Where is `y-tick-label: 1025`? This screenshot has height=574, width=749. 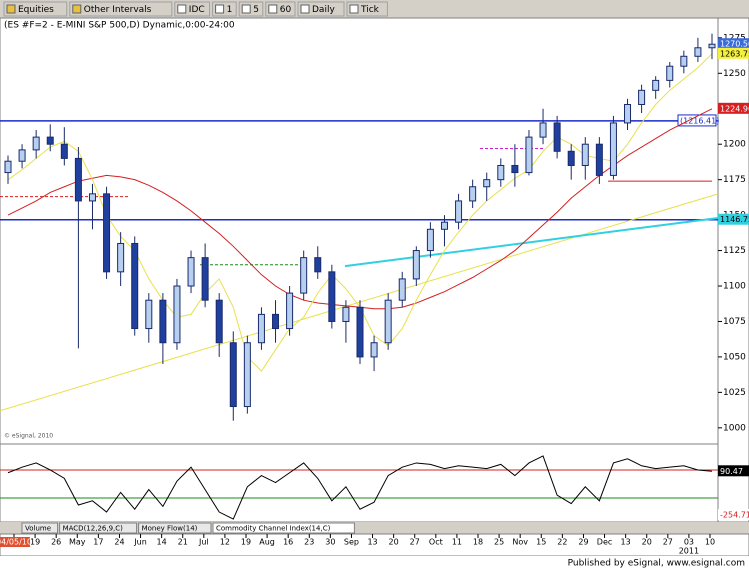 y-tick-label: 1025 is located at coordinates (734, 393).